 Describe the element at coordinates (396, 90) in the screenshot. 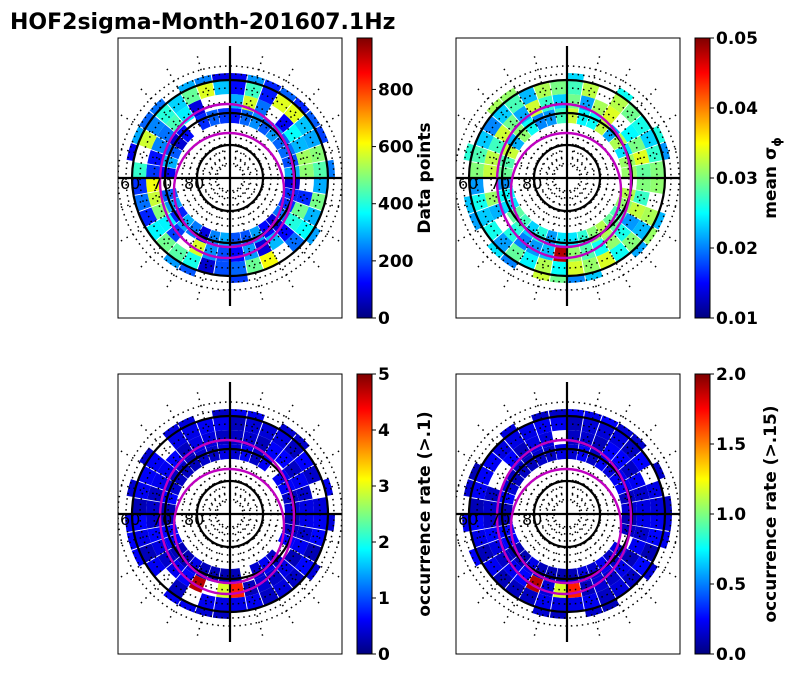

I see `colorbar-tick-label: 800` at that location.